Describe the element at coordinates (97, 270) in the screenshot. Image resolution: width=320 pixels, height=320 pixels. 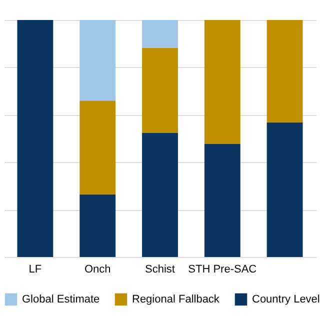
I see `x-tick-label: Onch` at that location.